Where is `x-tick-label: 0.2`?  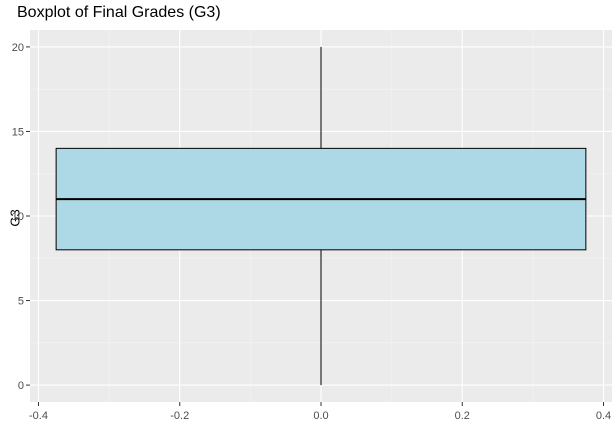
x-tick-label: 0.2 is located at coordinates (462, 416).